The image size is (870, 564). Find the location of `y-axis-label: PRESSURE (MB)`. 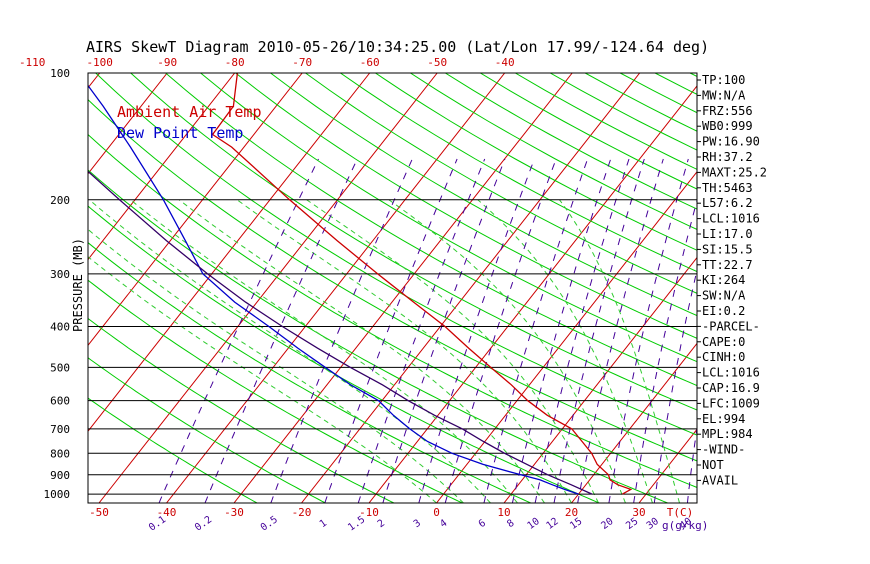

y-axis-label: PRESSURE (MB) is located at coordinates (78, 285).